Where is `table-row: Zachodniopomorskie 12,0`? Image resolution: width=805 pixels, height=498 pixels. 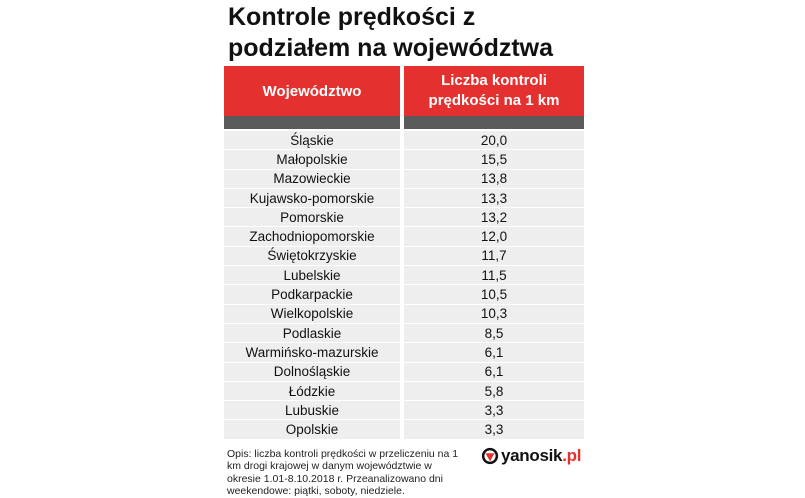 table-row: Zachodniopomorskie 12,0 is located at coordinates (404, 237).